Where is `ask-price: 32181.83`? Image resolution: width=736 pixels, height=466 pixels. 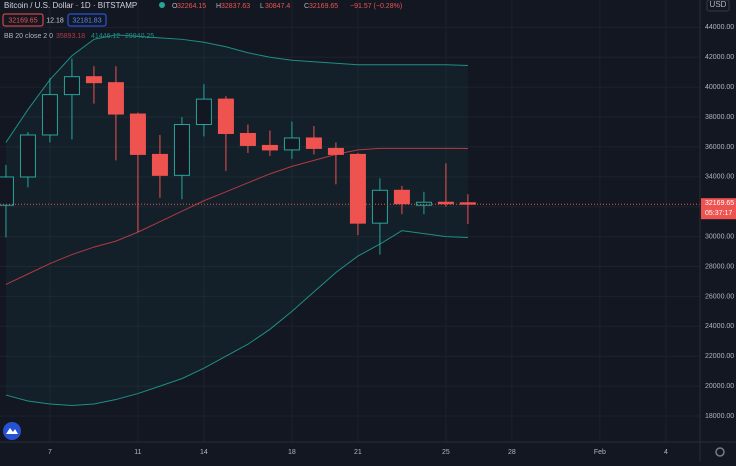 ask-price: 32181.83 is located at coordinates (86, 20).